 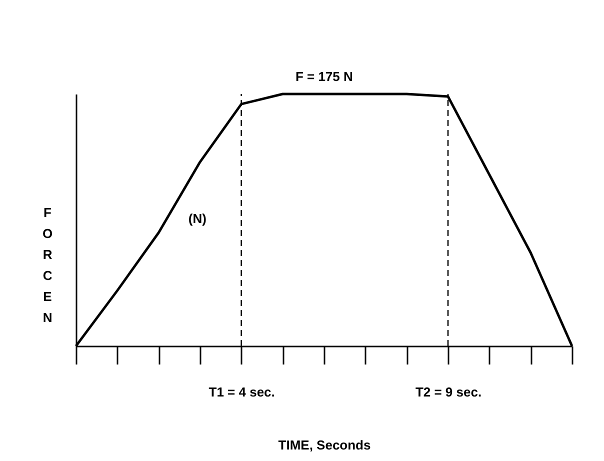 What do you see at coordinates (241, 392) in the screenshot?
I see `x-tick-label: T1 = 4 sec.` at bounding box center [241, 392].